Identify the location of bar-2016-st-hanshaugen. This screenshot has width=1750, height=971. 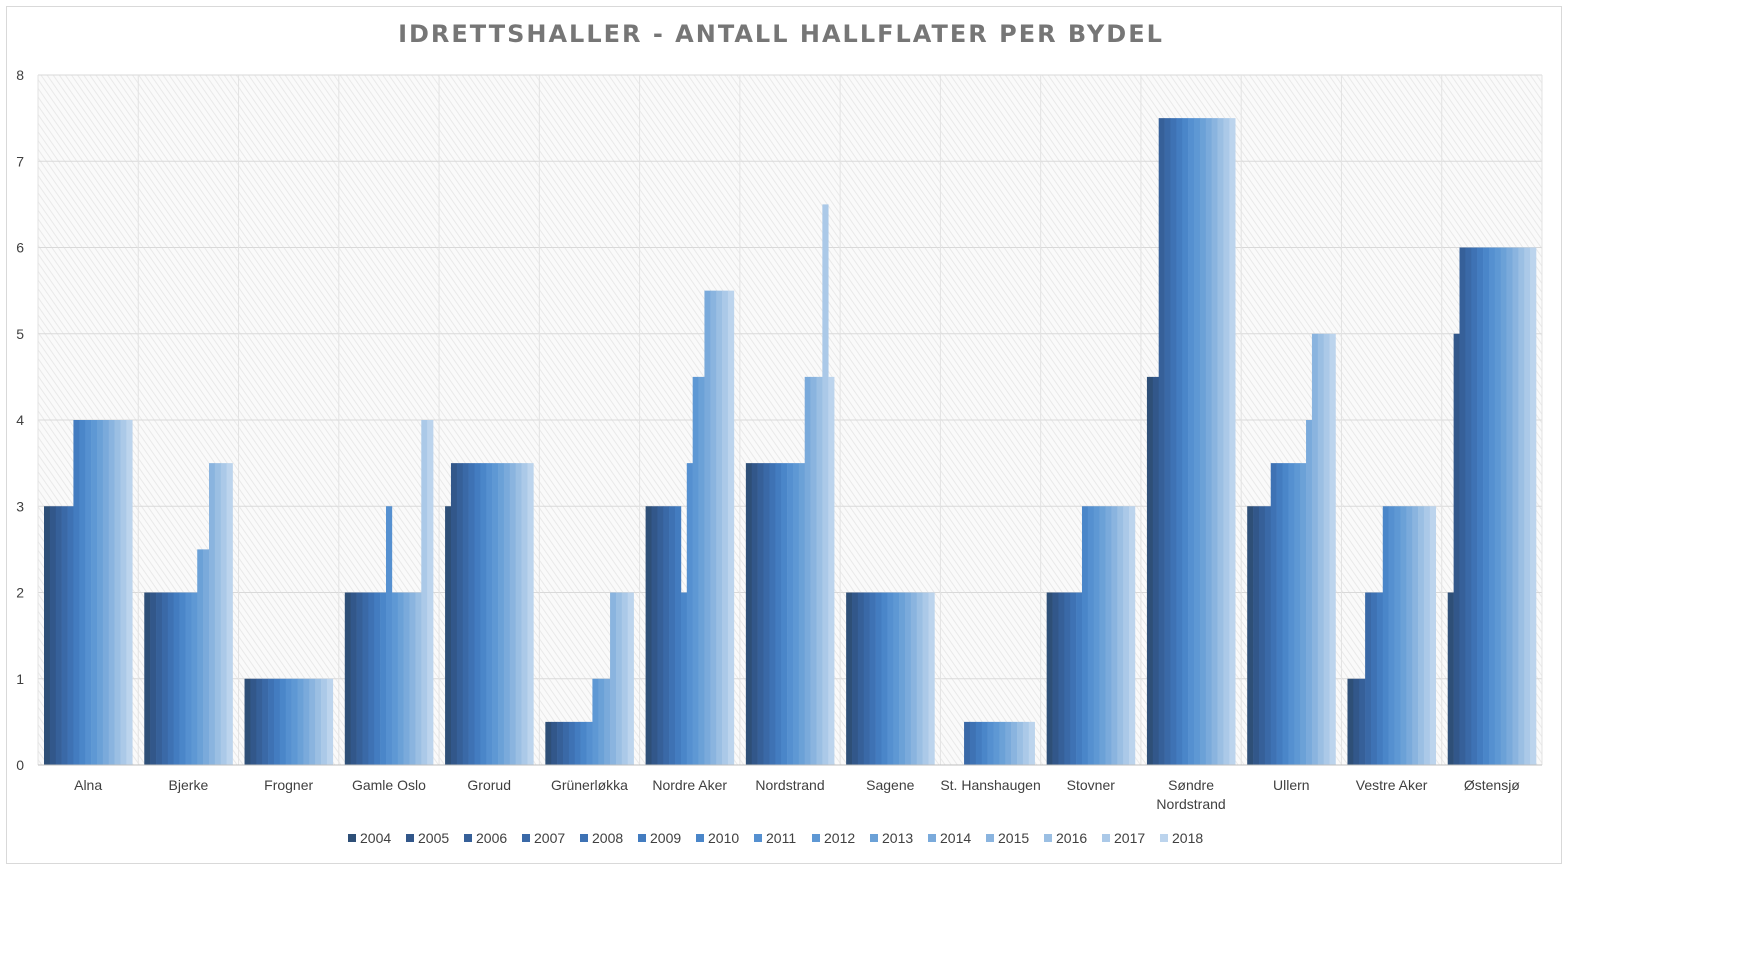
(1020, 743).